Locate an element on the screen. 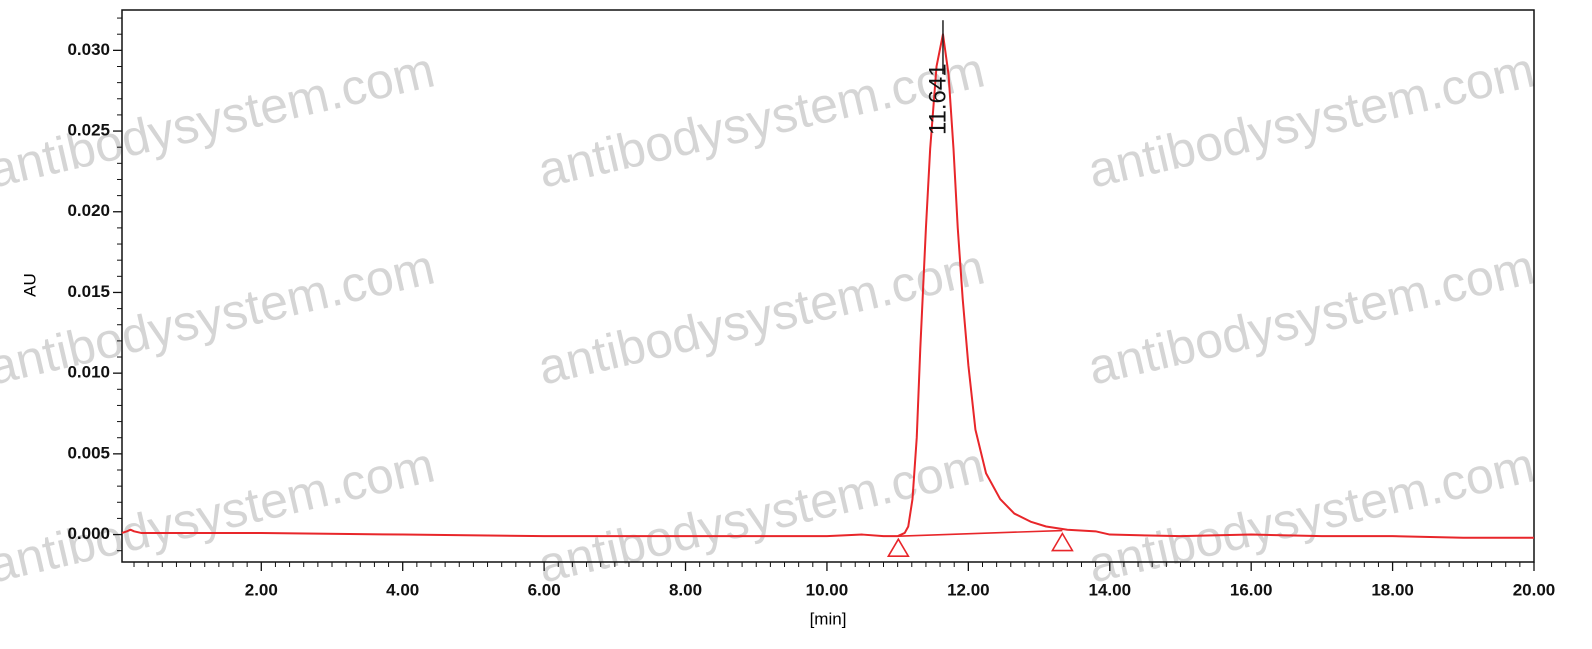 The image size is (1592, 649). y-tick-label: 0.025 is located at coordinates (88, 130).